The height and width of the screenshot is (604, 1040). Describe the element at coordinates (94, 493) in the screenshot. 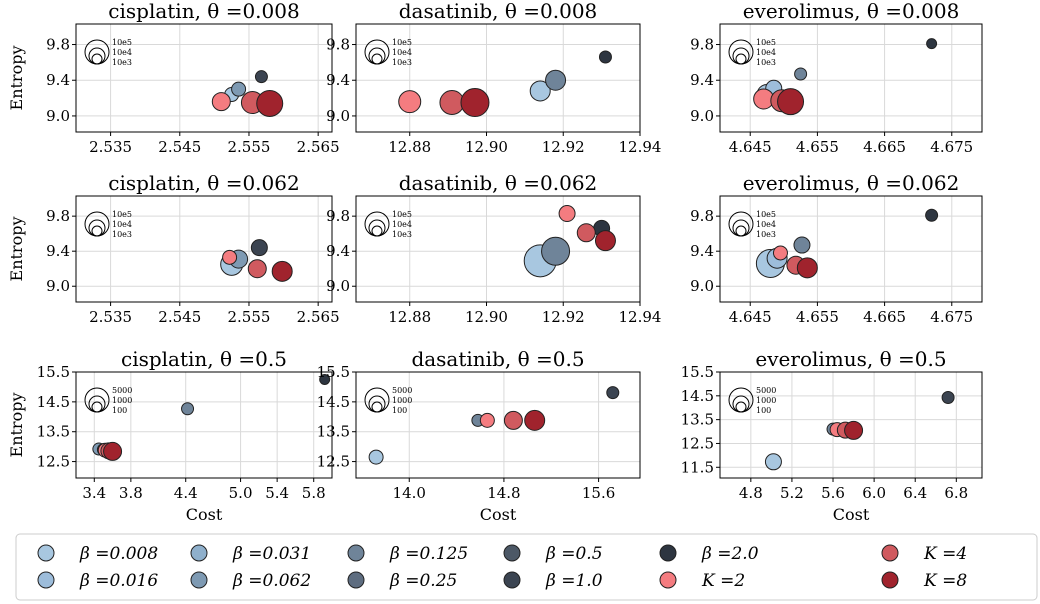

I see `x-tick-label: 3.4` at that location.